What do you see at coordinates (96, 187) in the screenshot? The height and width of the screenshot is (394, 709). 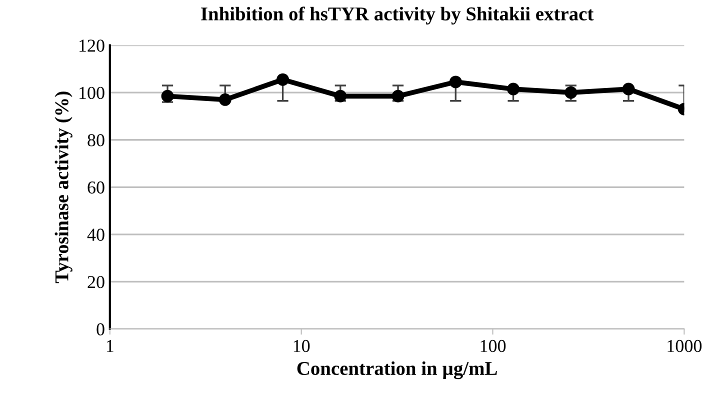 I see `y-tick-label: 60` at bounding box center [96, 187].